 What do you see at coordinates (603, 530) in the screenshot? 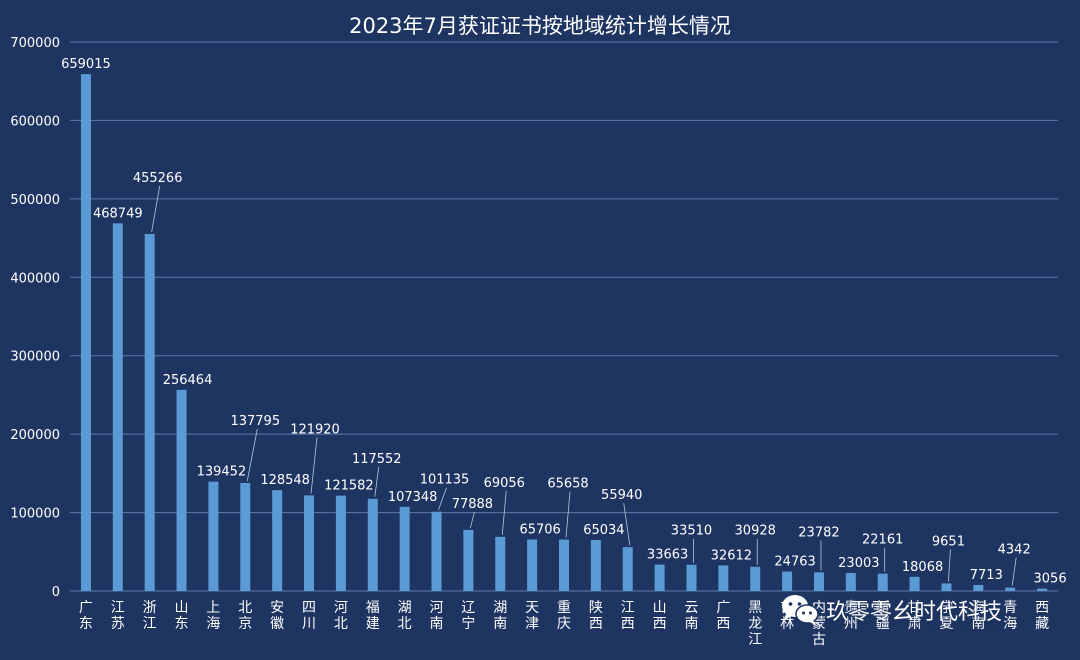
I see `data-label: 65034` at bounding box center [603, 530].